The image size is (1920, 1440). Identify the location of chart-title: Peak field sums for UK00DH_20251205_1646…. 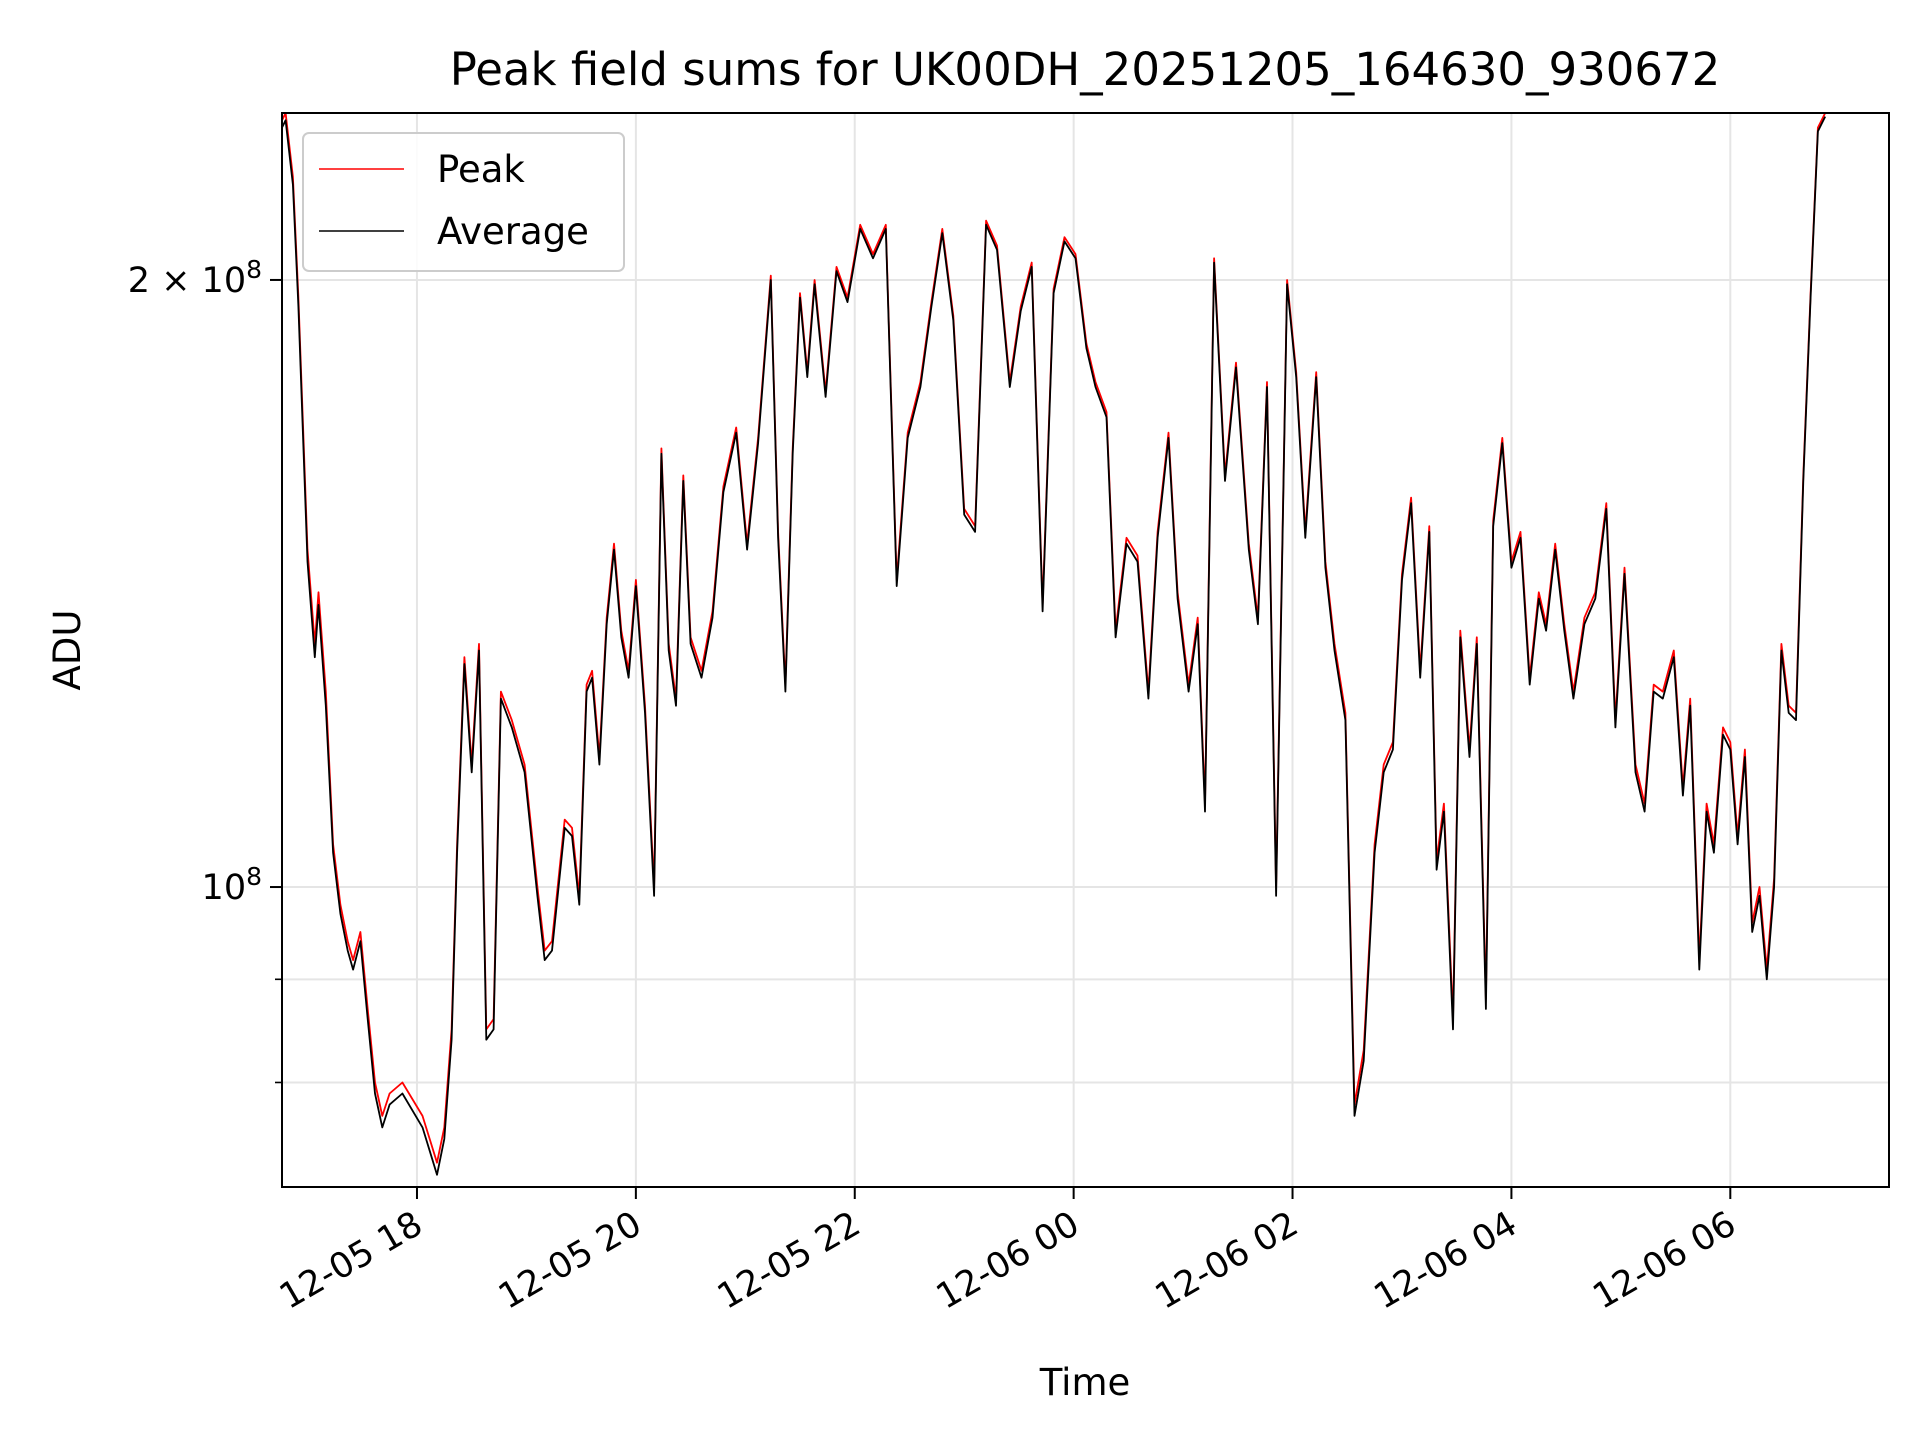
(1085, 69).